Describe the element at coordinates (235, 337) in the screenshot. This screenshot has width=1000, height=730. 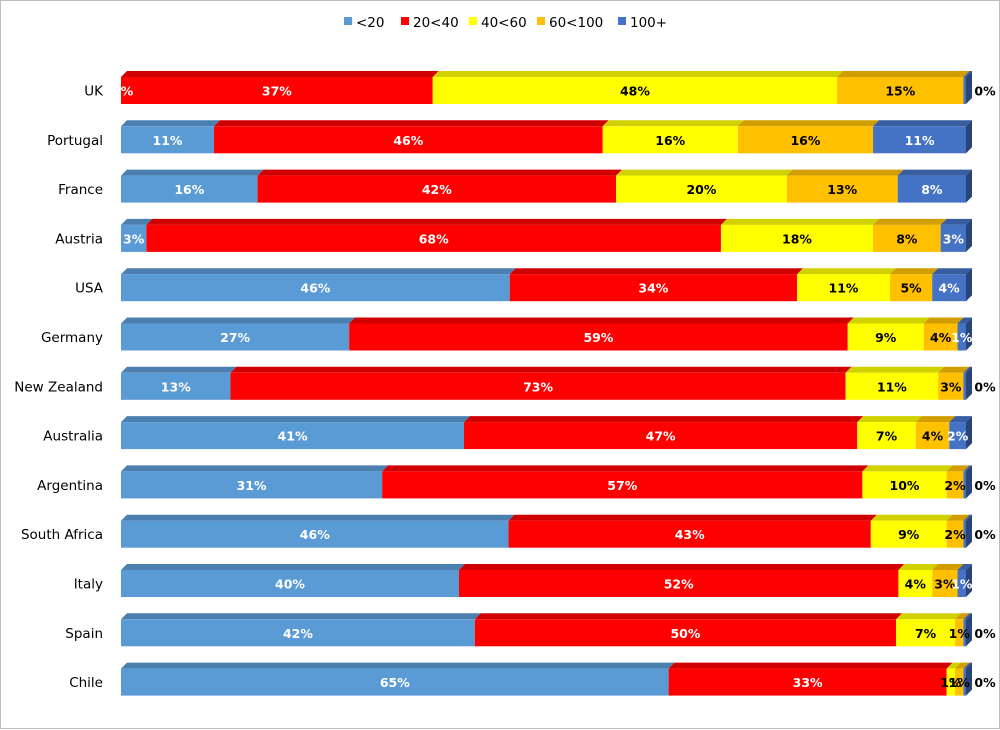
I see `data-label: 27%` at that location.